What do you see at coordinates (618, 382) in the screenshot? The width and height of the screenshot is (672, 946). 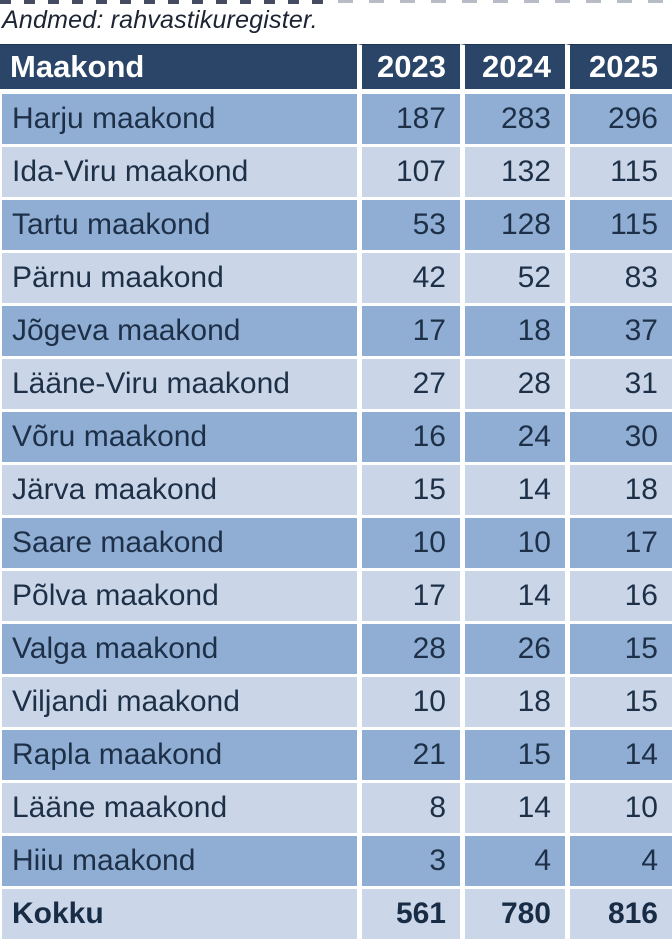 I see `value-cell: 31` at bounding box center [618, 382].